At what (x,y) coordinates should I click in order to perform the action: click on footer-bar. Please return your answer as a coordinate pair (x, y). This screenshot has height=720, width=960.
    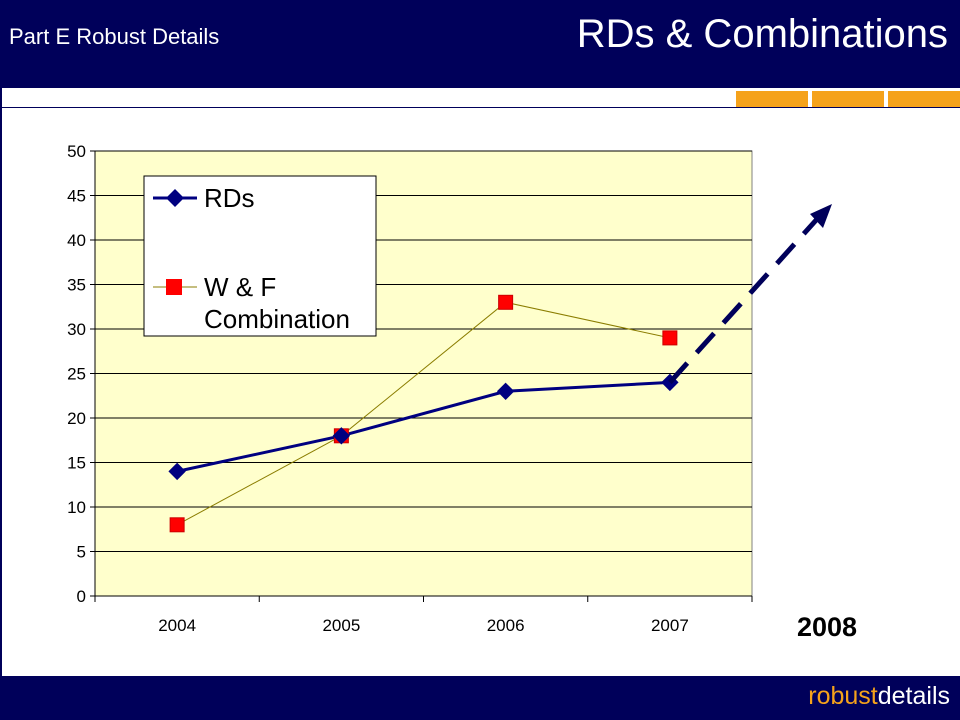
    Looking at the image, I should click on (480, 698).